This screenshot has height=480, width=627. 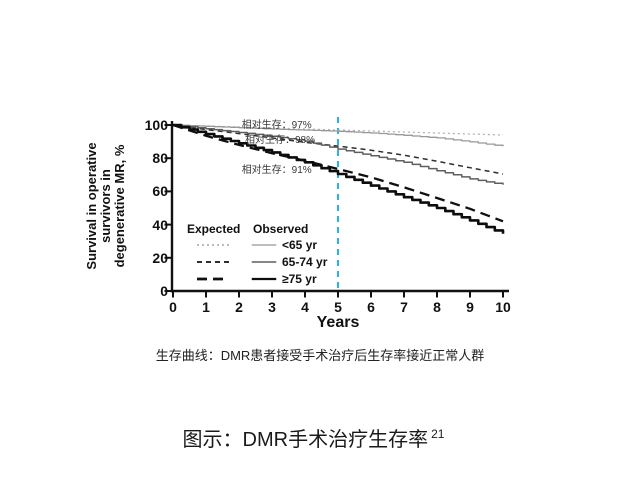 I want to click on slide-title-citation: 21, so click(x=438, y=434).